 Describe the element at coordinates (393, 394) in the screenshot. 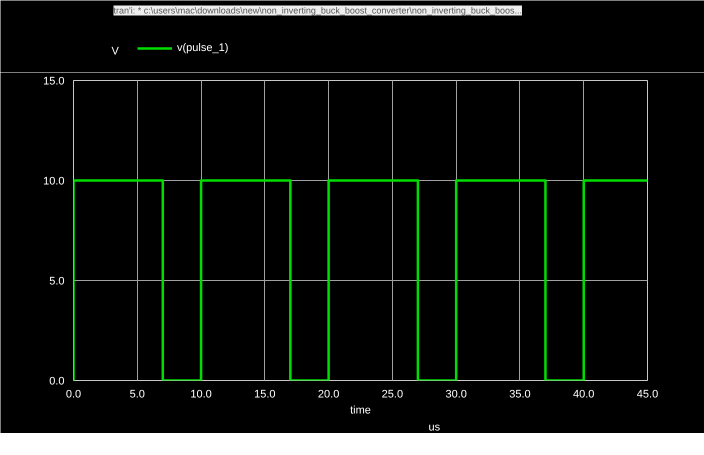

I see `x-tick-label: 25.0` at that location.